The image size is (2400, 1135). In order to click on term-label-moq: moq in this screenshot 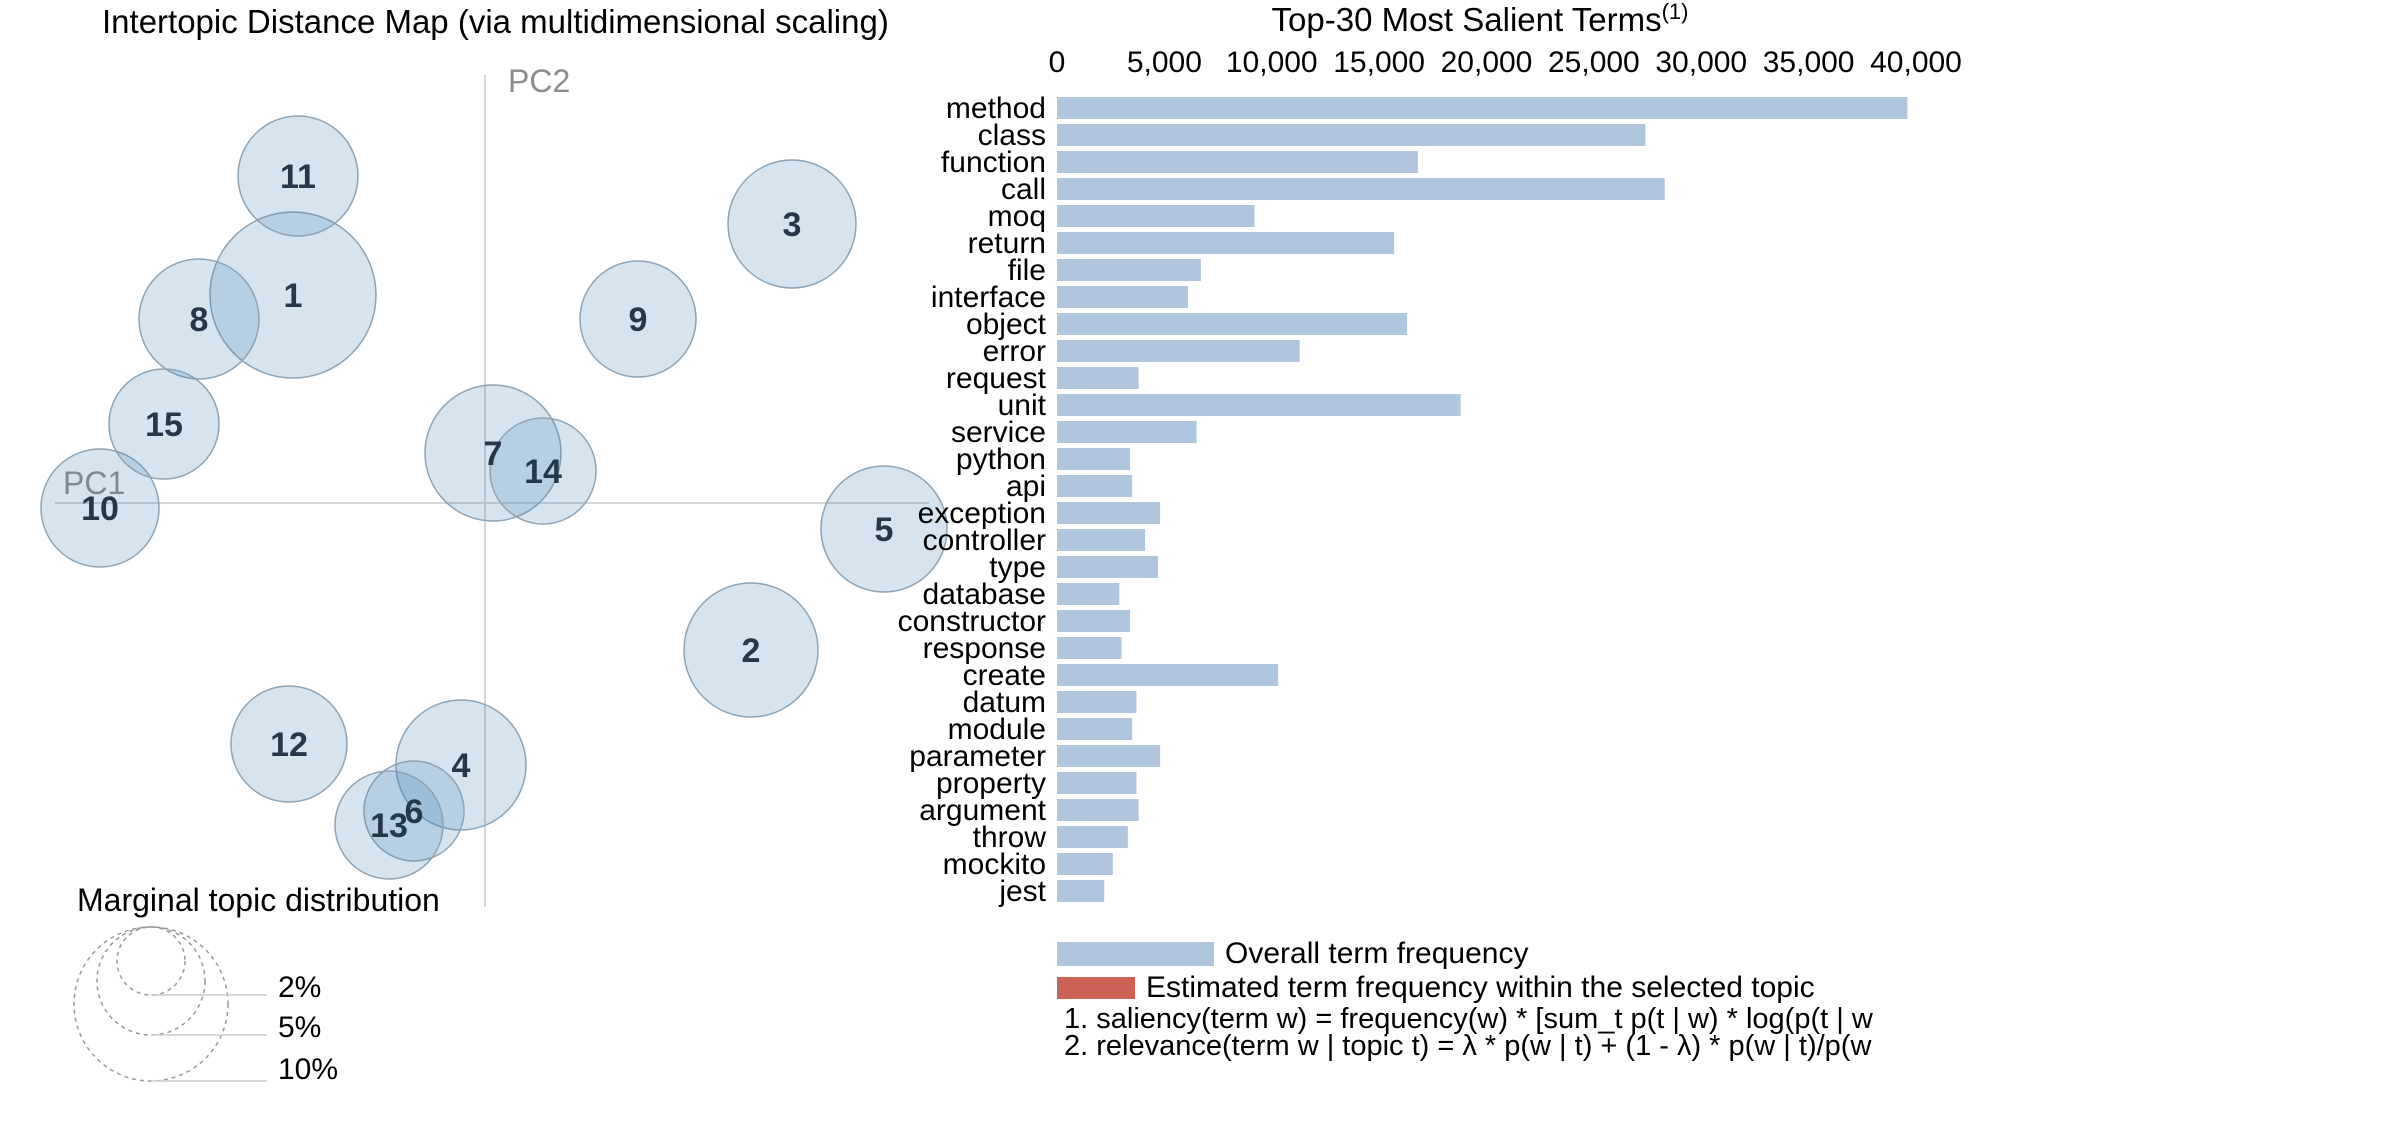, I will do `click(1017, 216)`.